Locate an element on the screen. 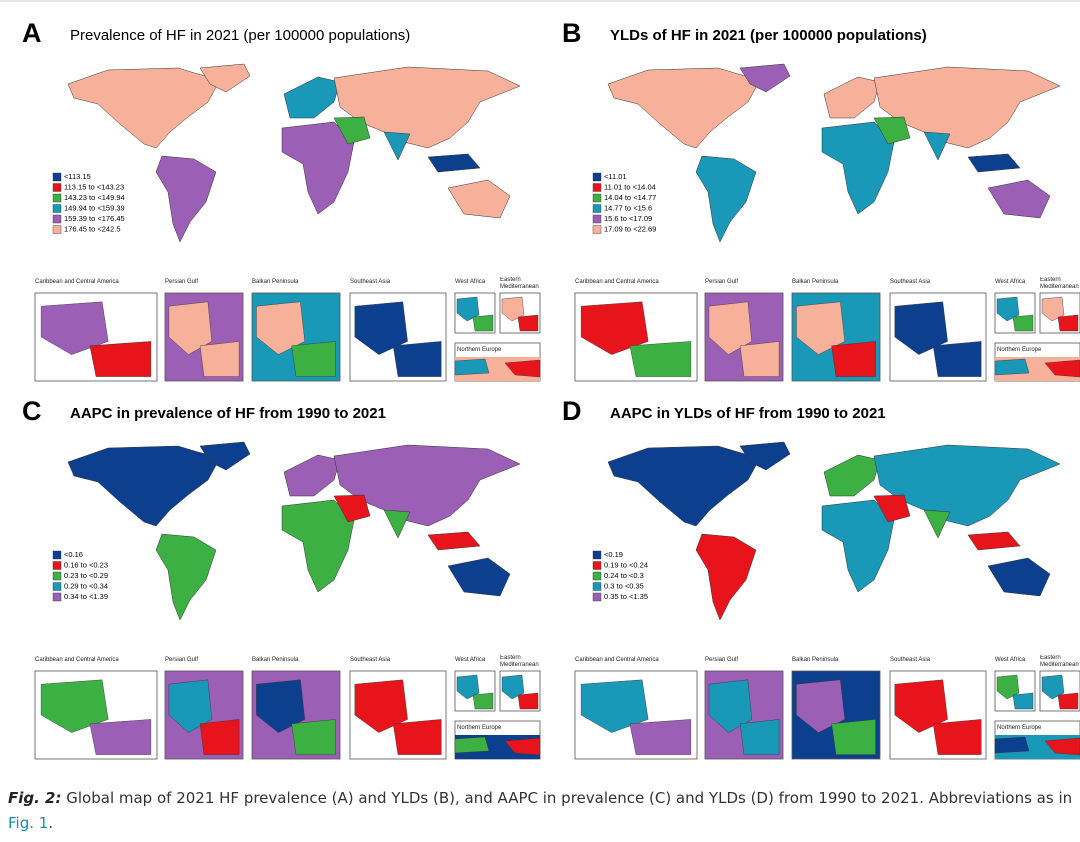 This screenshot has width=1080, height=842. legend-label: 143.23 to <149.94 is located at coordinates (94, 197).